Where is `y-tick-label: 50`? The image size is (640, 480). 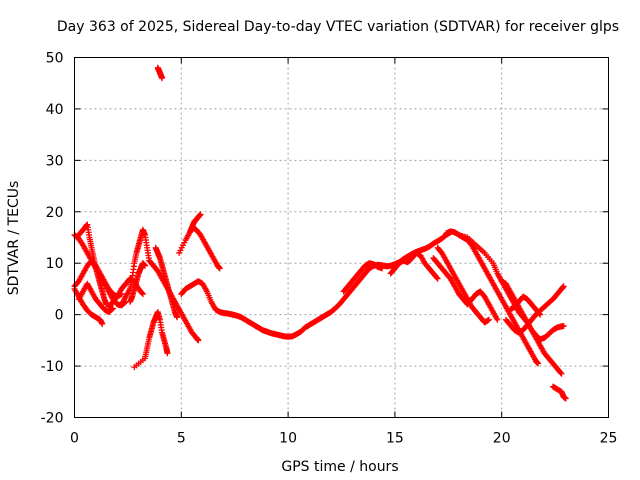
y-tick-label: 50 is located at coordinates (55, 59).